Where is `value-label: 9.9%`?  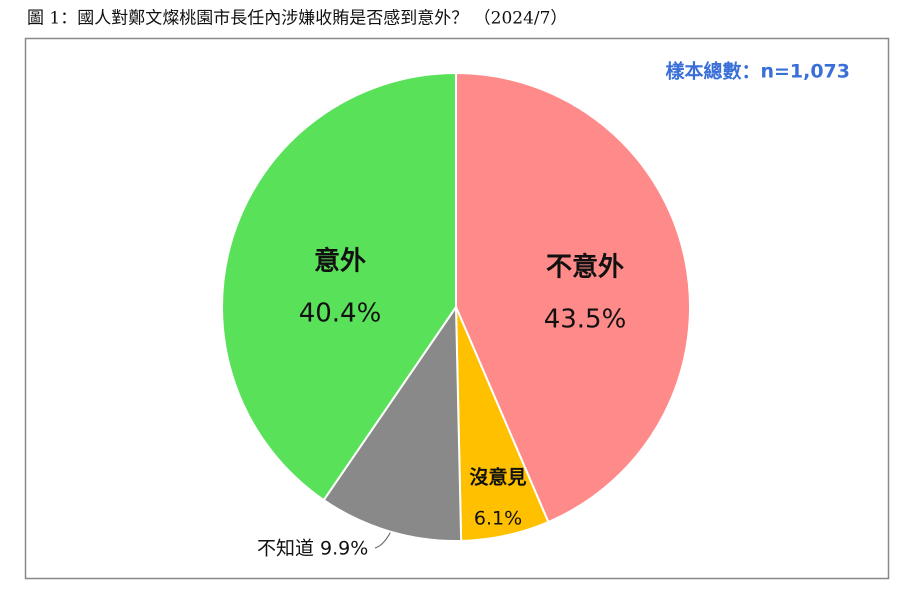 value-label: 9.9% is located at coordinates (344, 549).